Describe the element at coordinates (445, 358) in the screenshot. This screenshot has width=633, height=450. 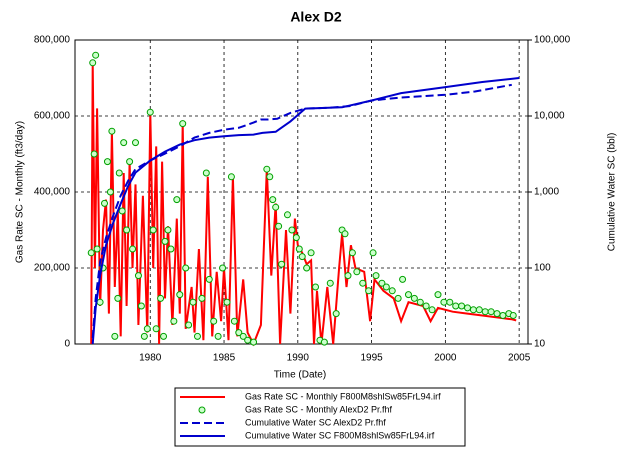
I see `x-tick-label: 2000` at that location.